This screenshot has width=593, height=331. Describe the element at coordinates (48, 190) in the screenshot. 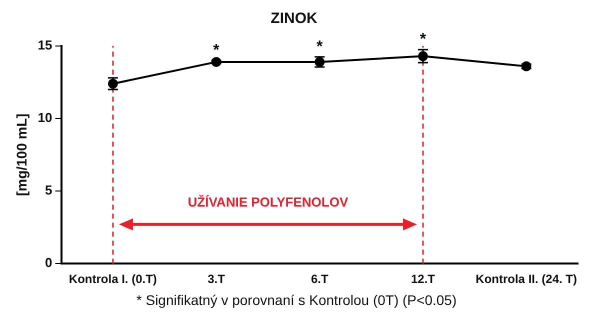

I see `y-tick-label: 5` at that location.